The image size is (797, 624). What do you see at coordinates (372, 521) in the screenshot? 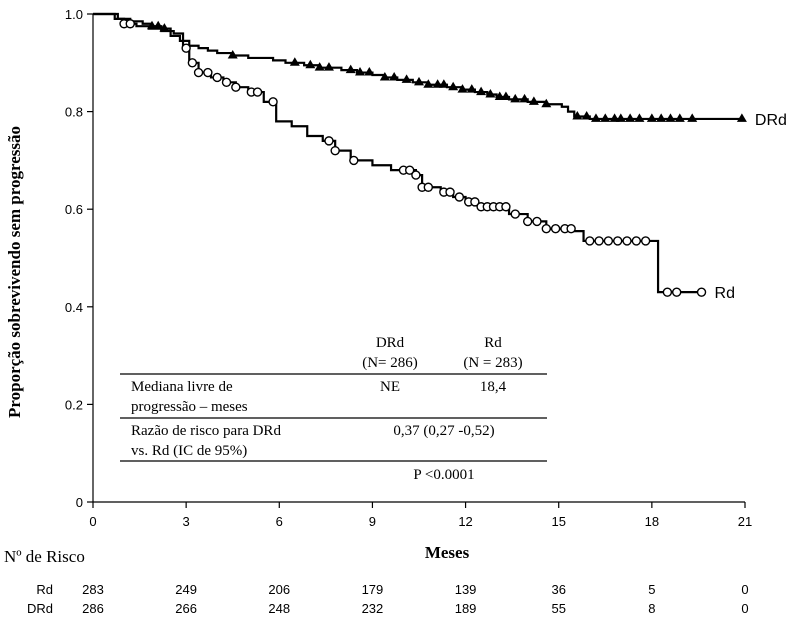
I see `x-tick-label-3: 9` at bounding box center [372, 521].